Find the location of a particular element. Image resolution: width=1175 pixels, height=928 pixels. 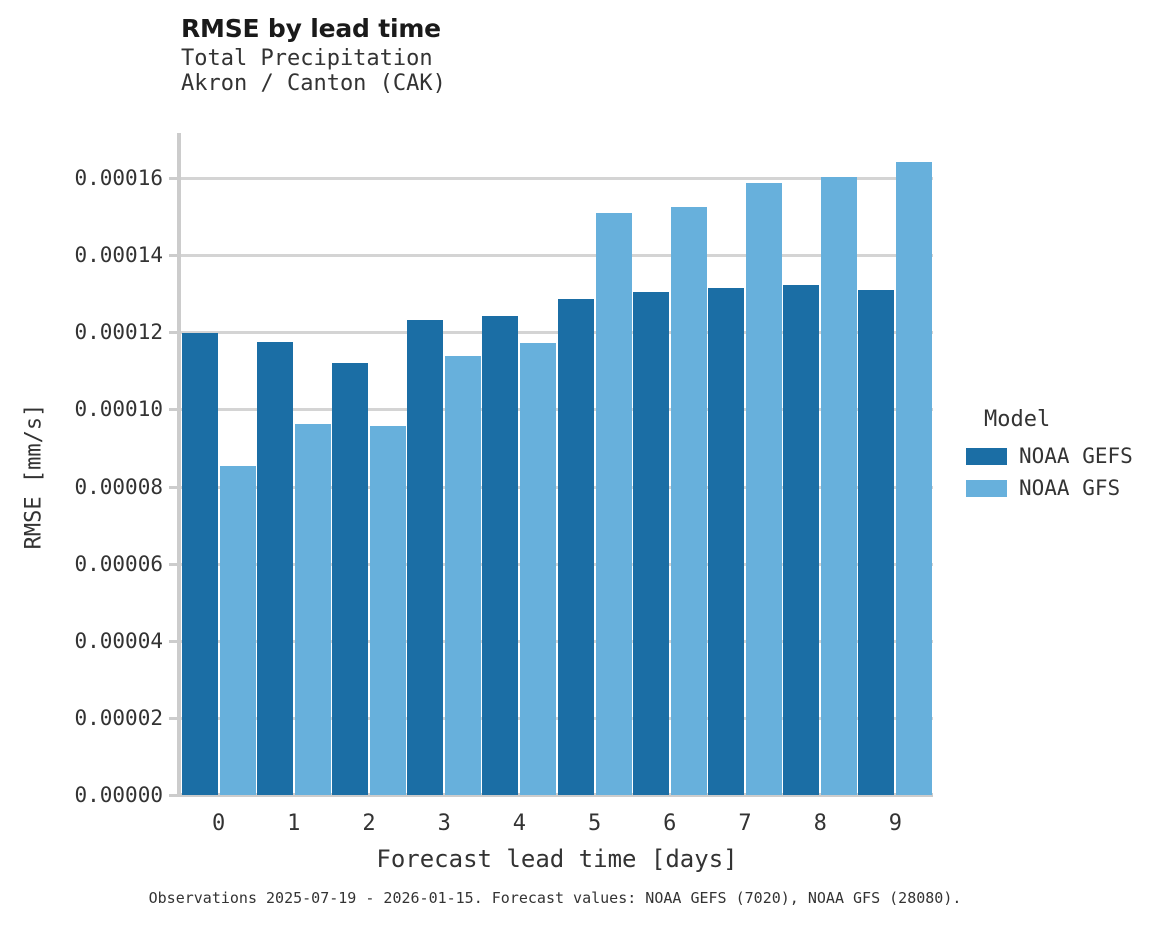

y-axis-tick-label: 0.00000 is located at coordinates (118, 795).